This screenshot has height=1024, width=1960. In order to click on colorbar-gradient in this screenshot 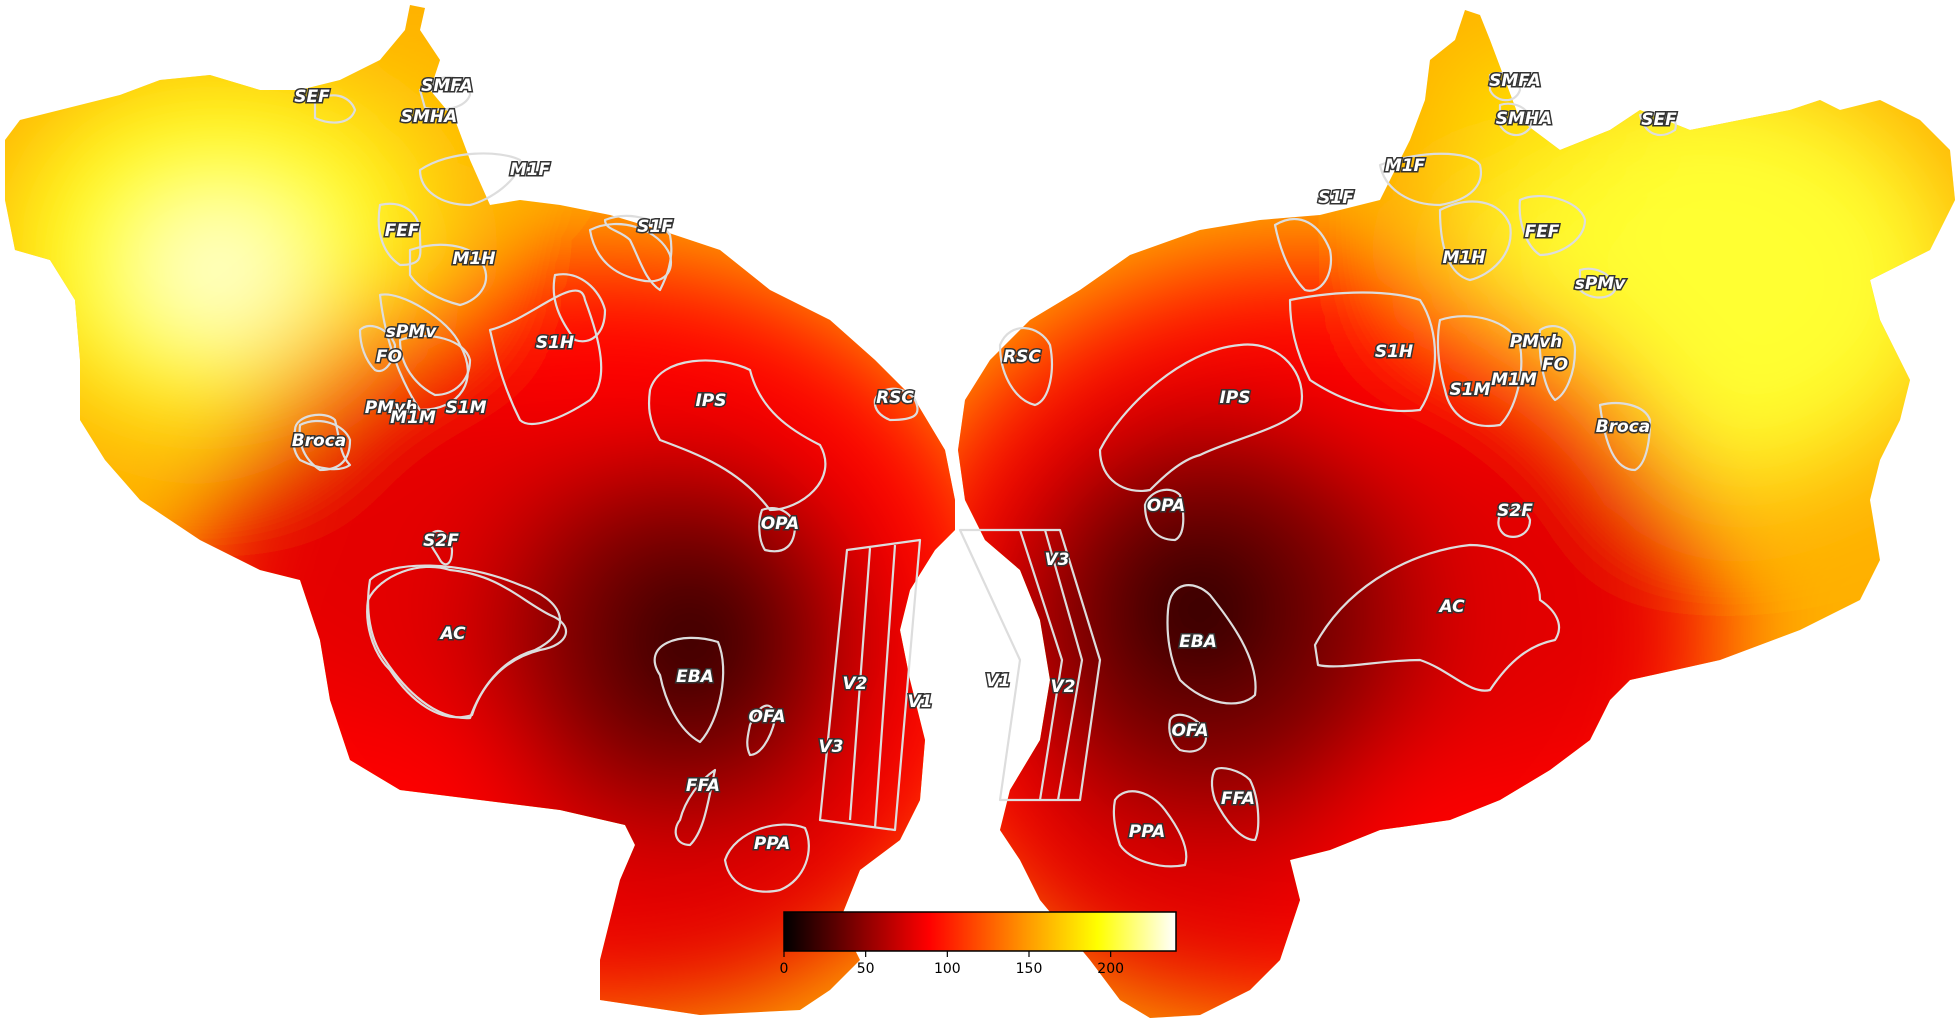, I will do `click(980, 931)`.